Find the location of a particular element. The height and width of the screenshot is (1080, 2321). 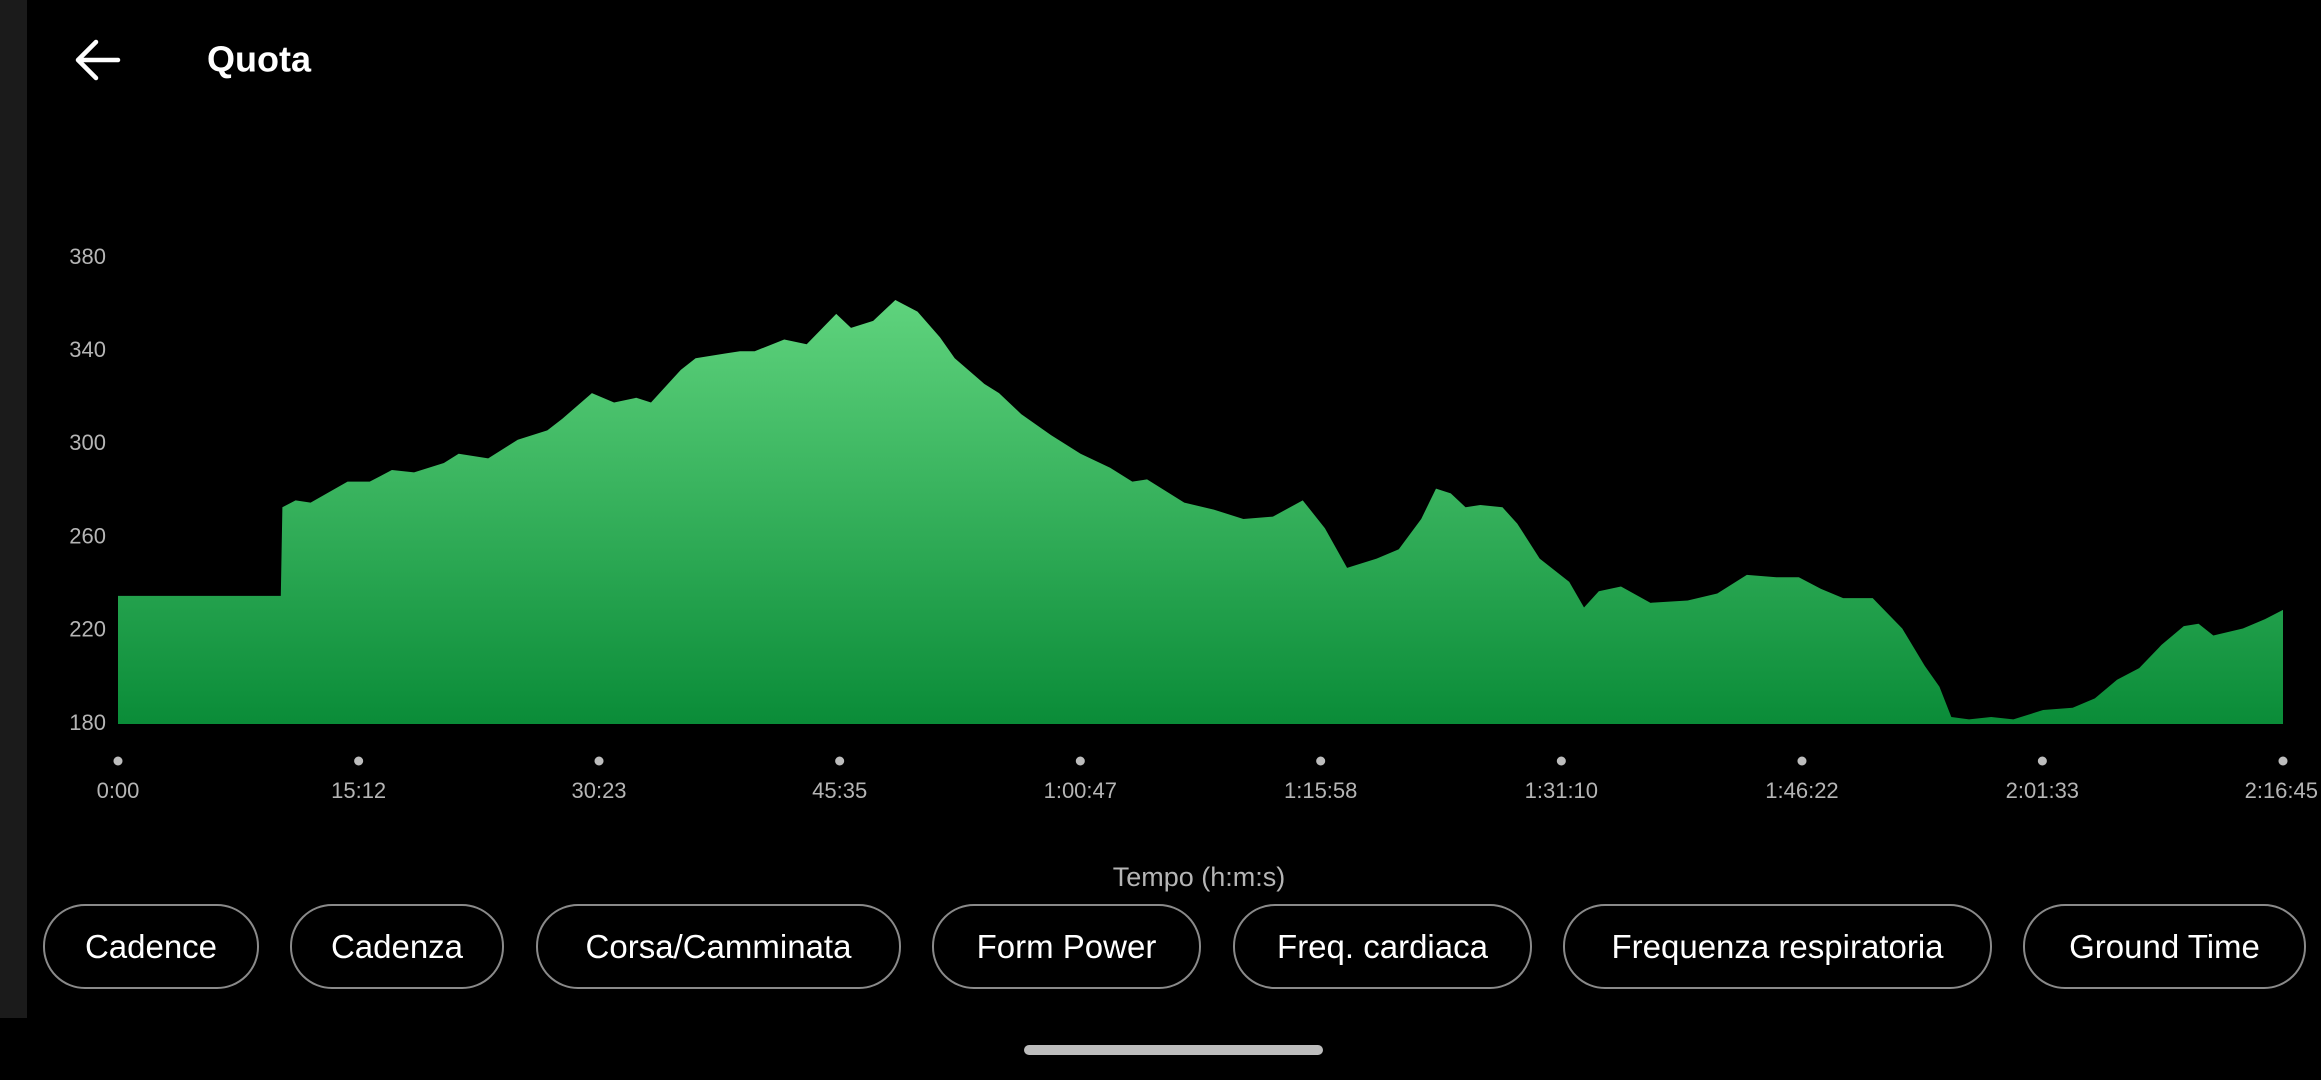

metric-chip: Cadence is located at coordinates (151, 946).